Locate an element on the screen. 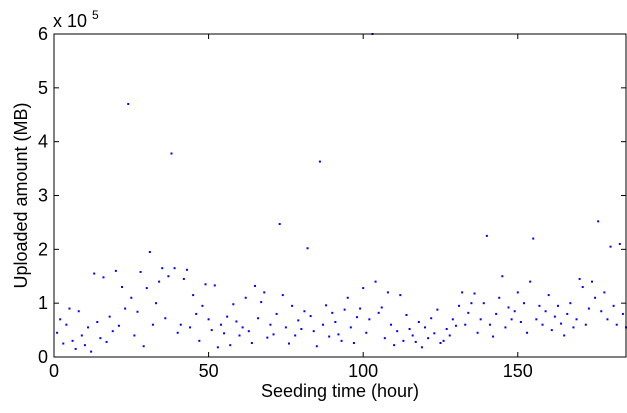 This screenshot has height=413, width=627. y-tick-label: 0 is located at coordinates (43, 357).